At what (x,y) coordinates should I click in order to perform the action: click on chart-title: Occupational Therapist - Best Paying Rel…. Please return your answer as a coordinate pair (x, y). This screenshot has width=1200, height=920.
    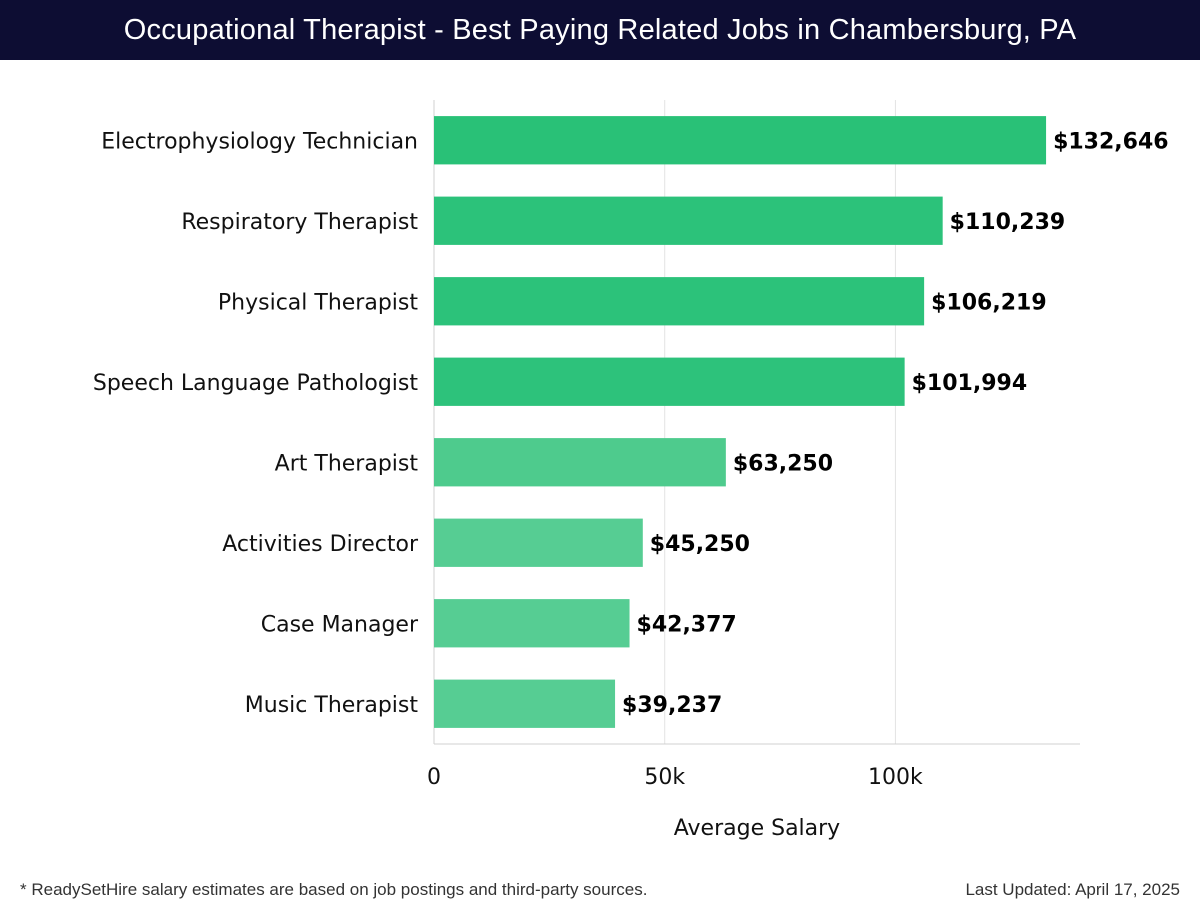
    Looking at the image, I should click on (600, 29).